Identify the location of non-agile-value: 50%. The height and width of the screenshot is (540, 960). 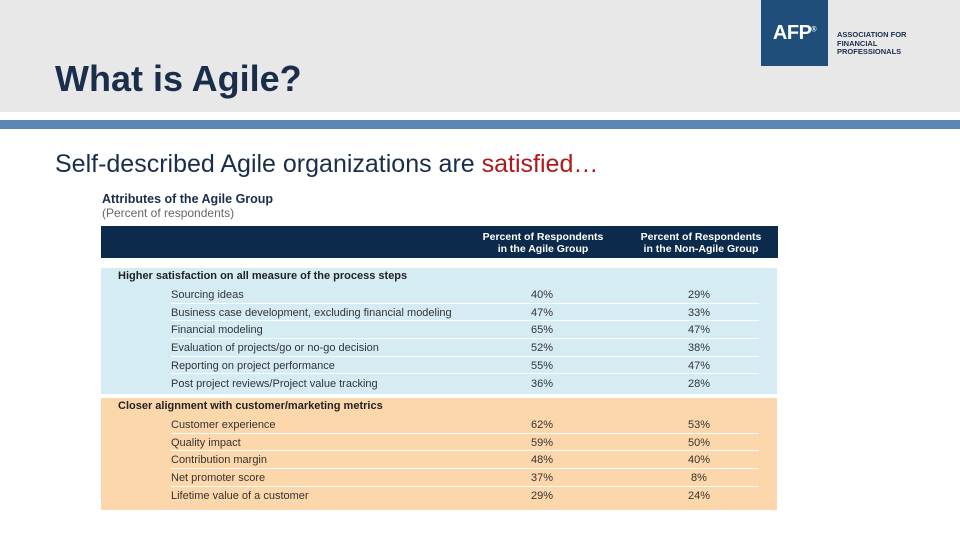
(699, 442).